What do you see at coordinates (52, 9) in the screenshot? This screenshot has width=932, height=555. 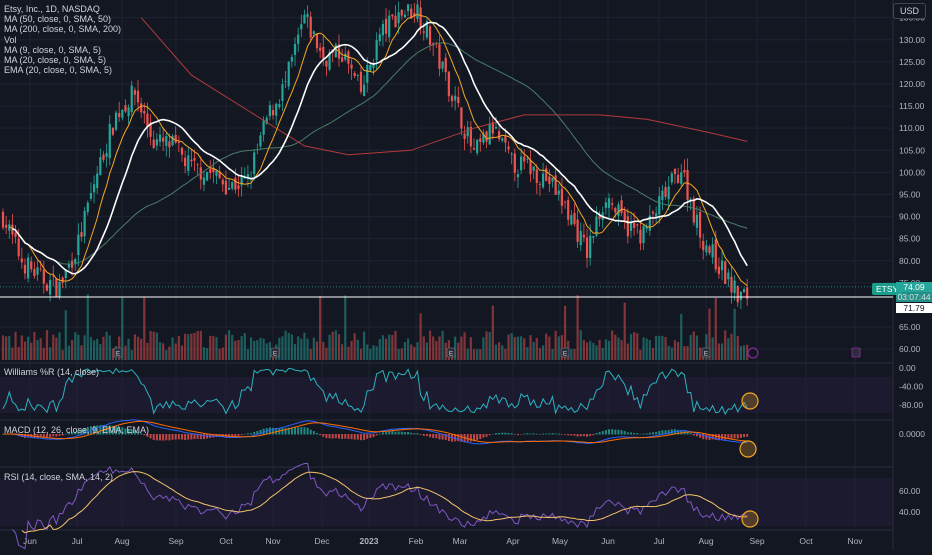 I see `legend-title: Etsy, Inc., 1D, NASDAQ` at bounding box center [52, 9].